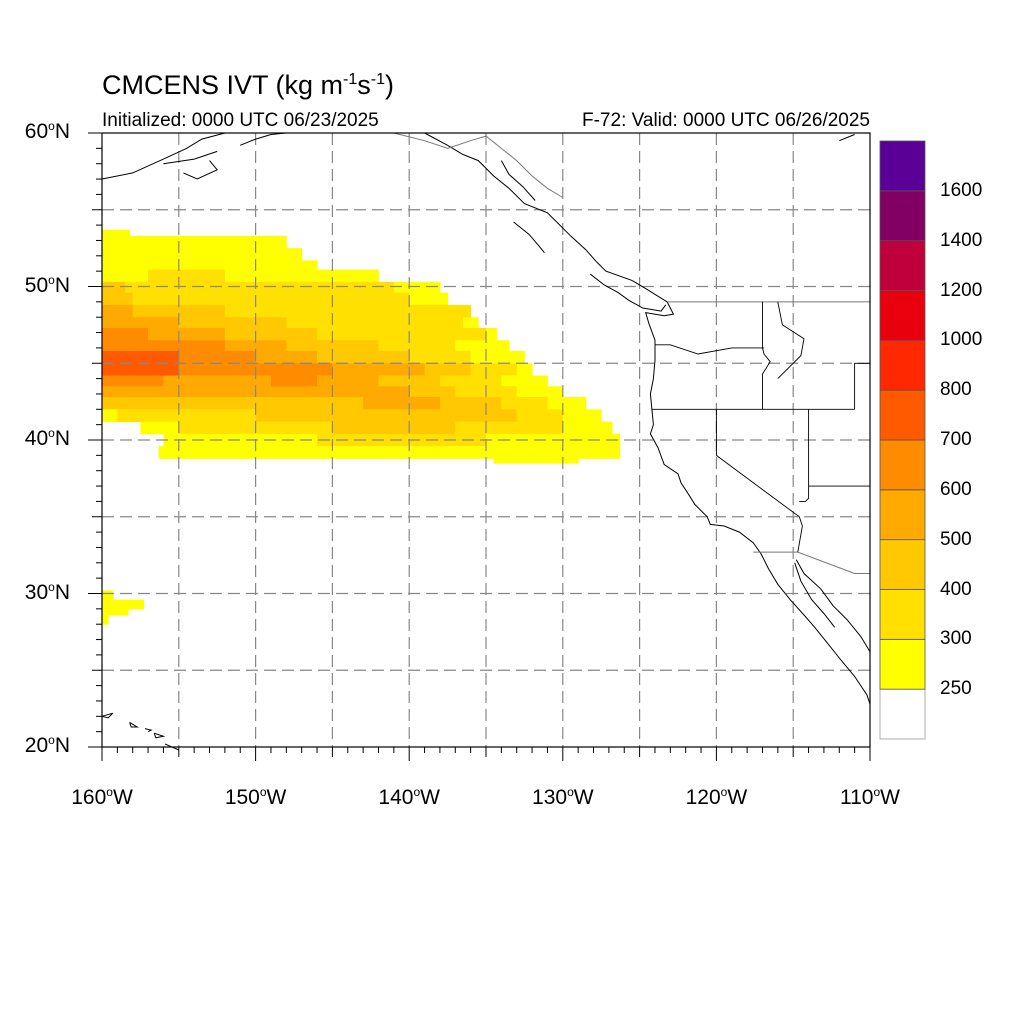  Describe the element at coordinates (870, 797) in the screenshot. I see `longitude-label: 110oW` at that location.